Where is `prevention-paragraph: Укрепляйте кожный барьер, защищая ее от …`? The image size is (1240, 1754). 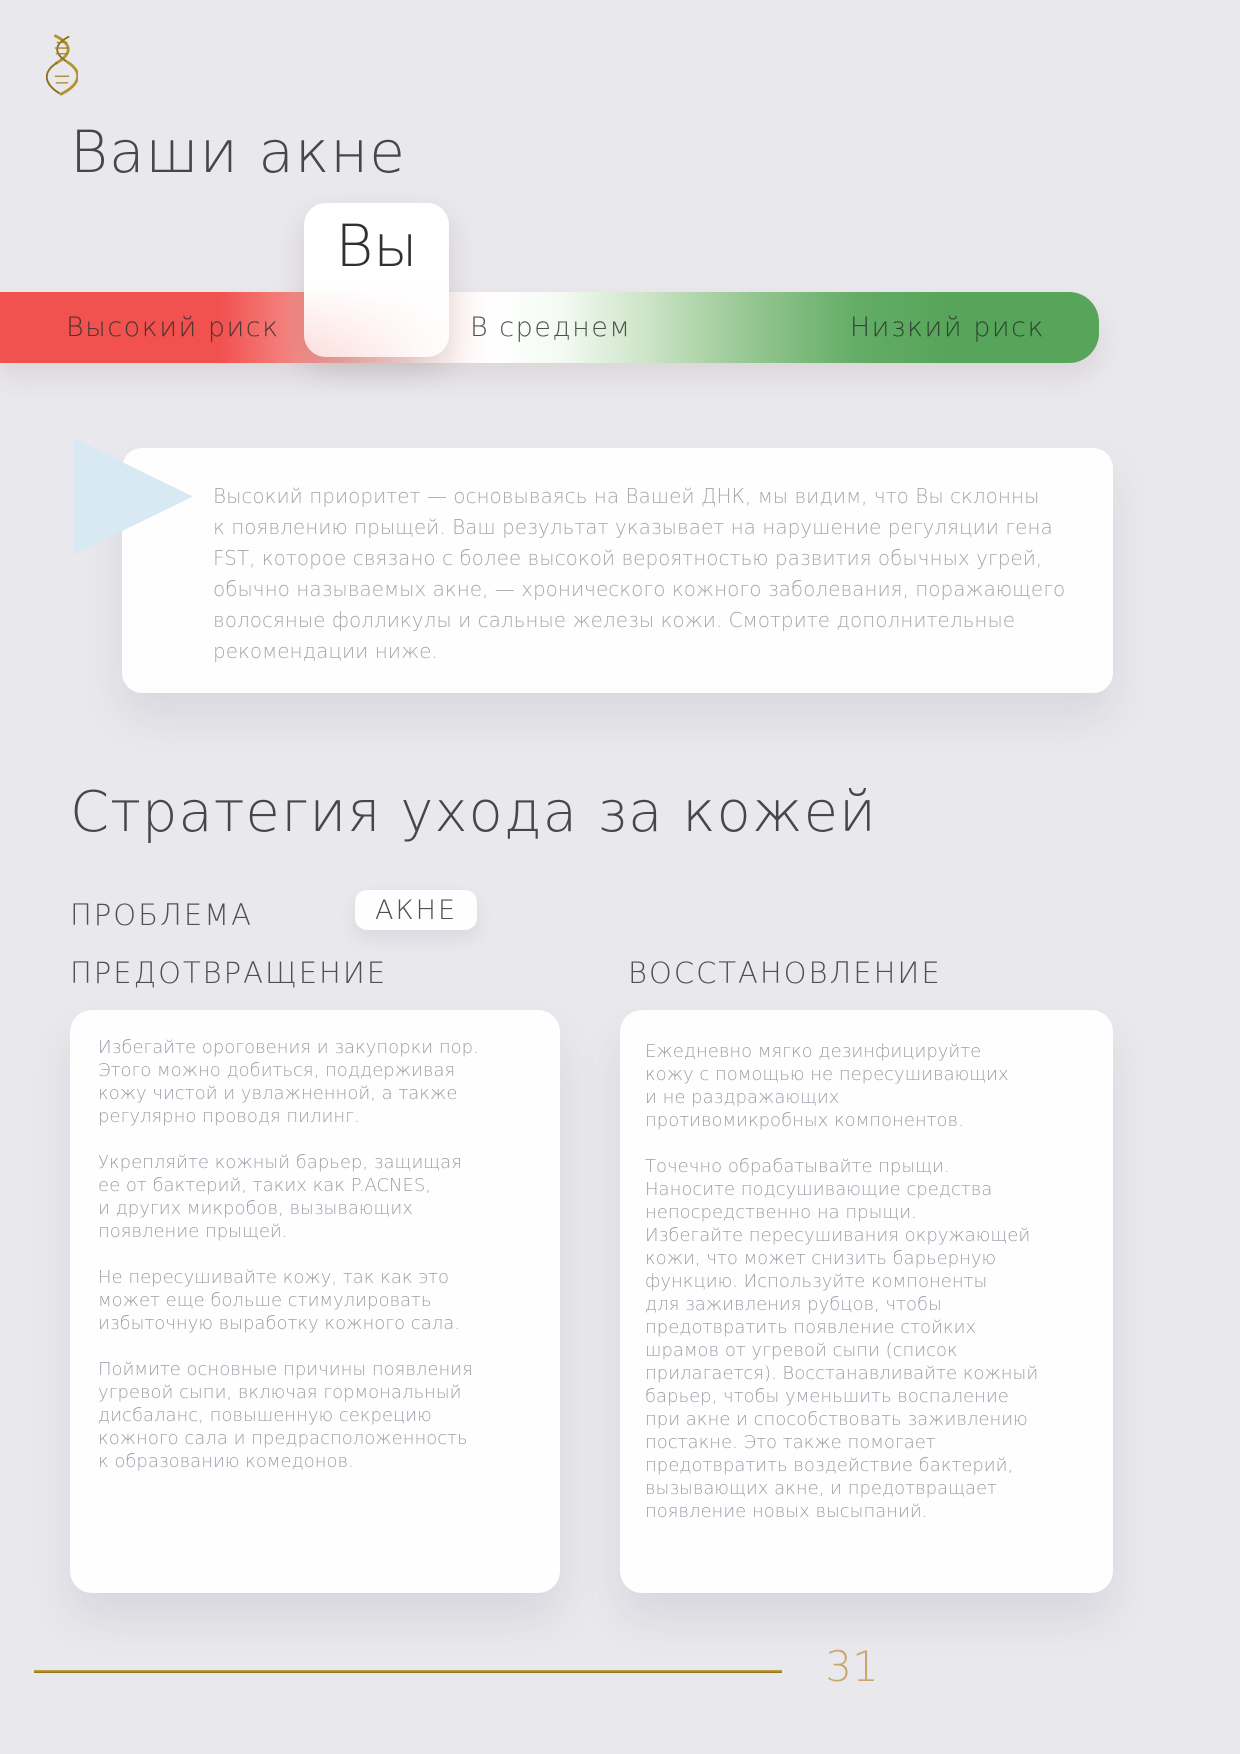 prevention-paragraph: Укрепляйте кожный барьер, защищая ее от … is located at coordinates (280, 1197).